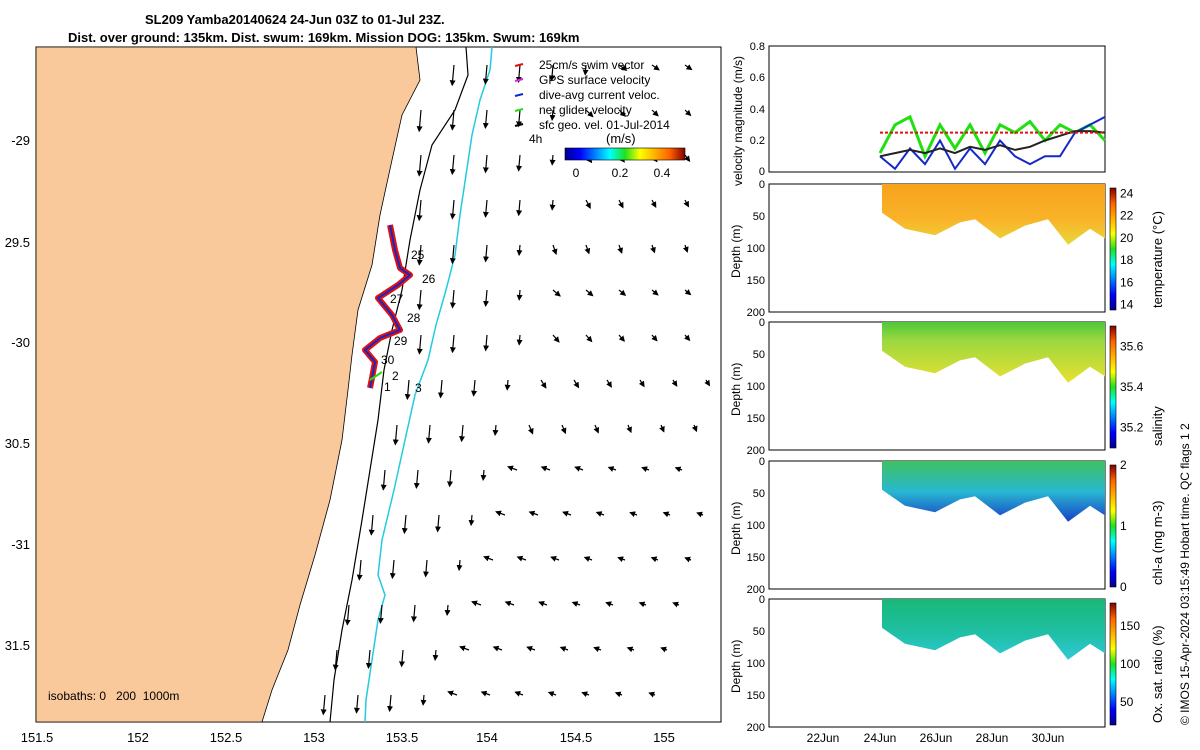  Describe the element at coordinates (1157, 674) in the screenshot. I see `colorbar-label: Ox. sat. ratio (%)` at that location.